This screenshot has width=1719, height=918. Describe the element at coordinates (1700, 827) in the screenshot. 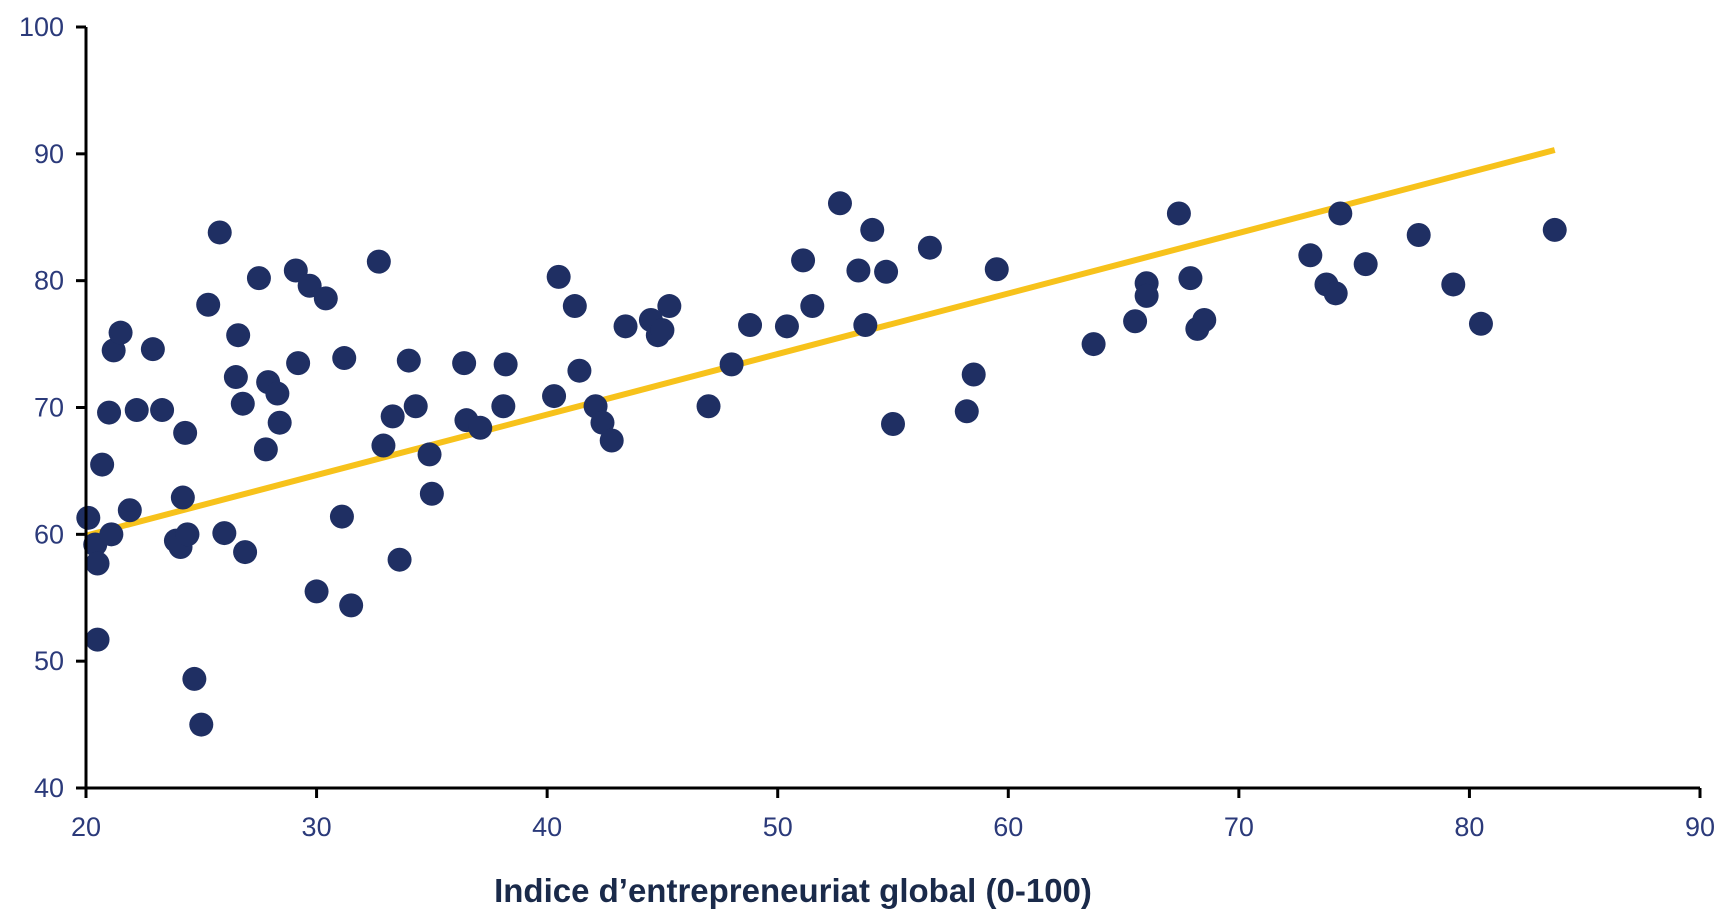

I see `x-tick-label: 90` at that location.